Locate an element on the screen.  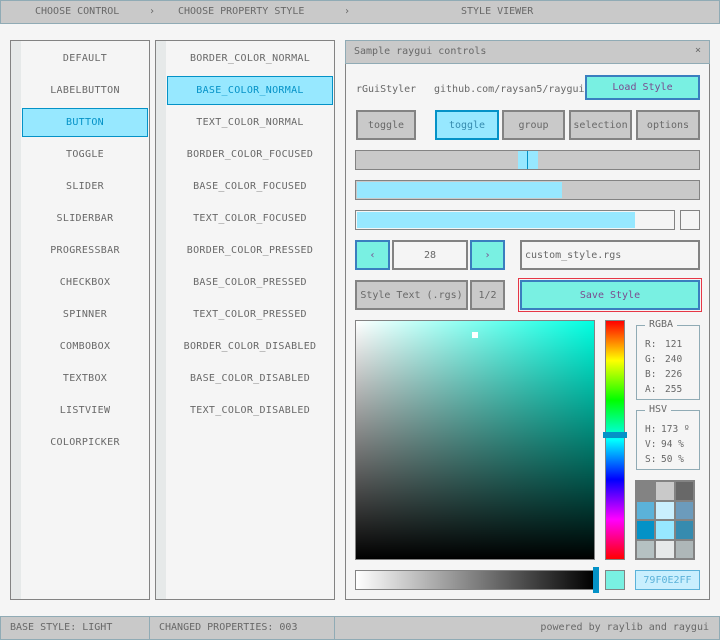
progress-bar is located at coordinates (515, 220).